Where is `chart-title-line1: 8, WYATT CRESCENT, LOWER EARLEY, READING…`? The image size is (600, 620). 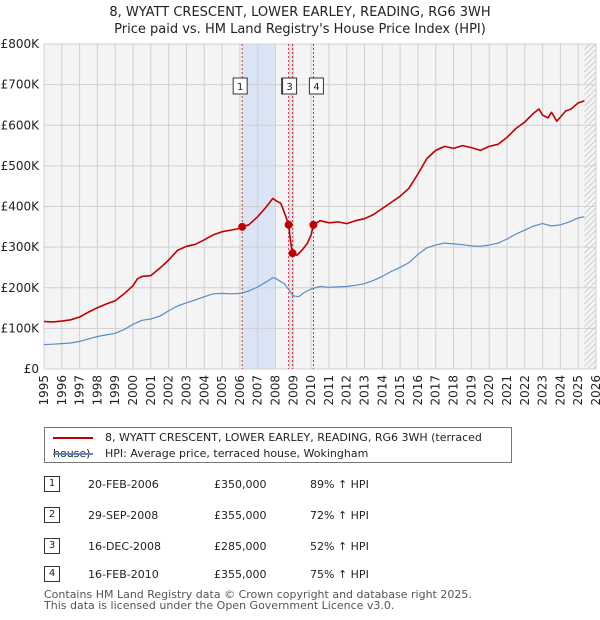
chart-title-line1: 8, WYATT CRESCENT, LOWER EARLEY, READING… is located at coordinates (300, 12).